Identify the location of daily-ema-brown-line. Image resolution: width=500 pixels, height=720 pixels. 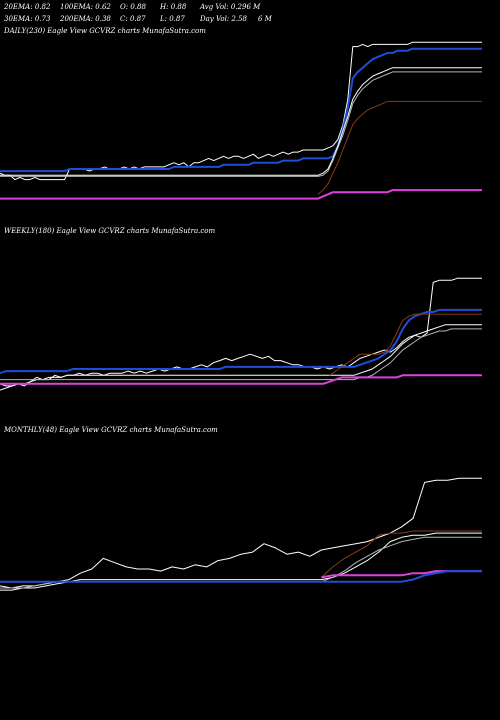
(399, 147).